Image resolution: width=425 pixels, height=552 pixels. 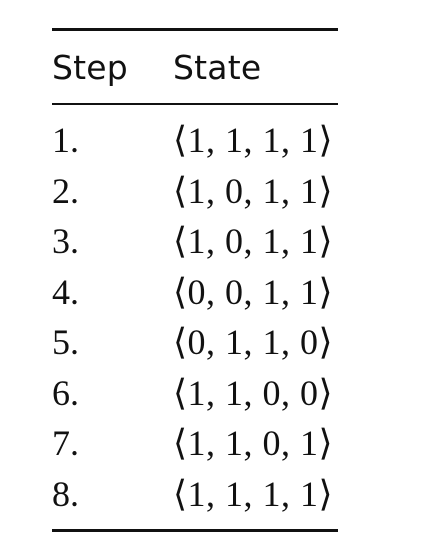 I want to click on table-row: 8. ⟨1, 1, 1, 1⟩, so click(x=195, y=494).